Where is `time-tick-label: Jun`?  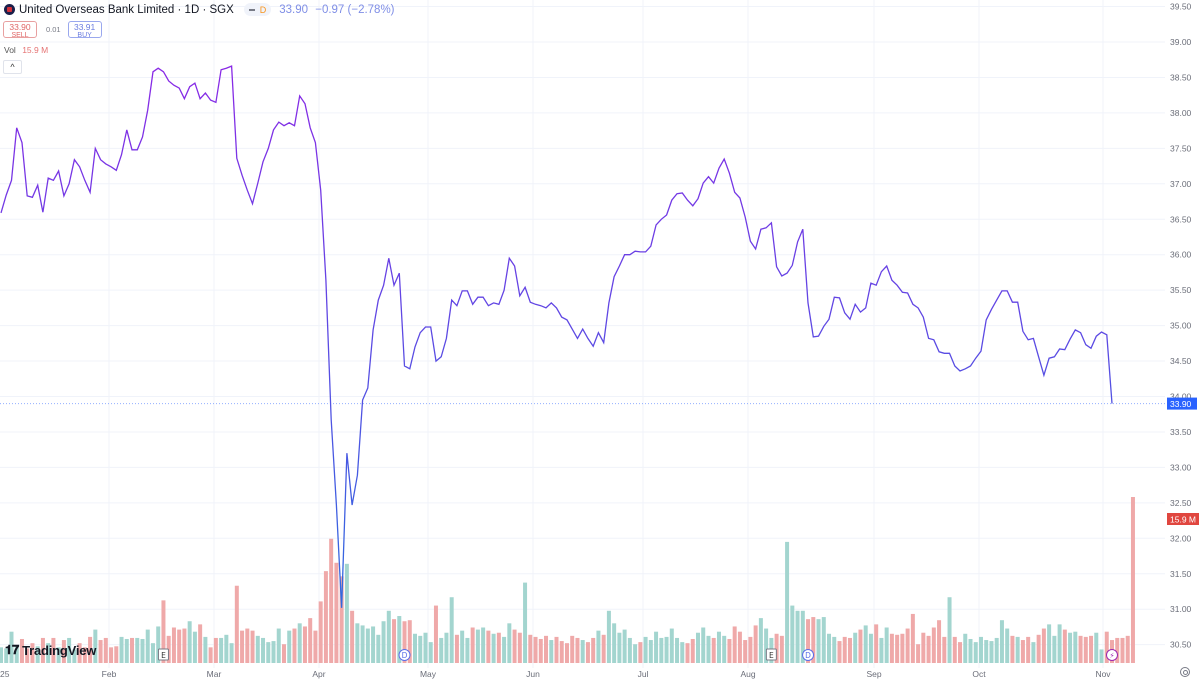 time-tick-label: Jun is located at coordinates (533, 674).